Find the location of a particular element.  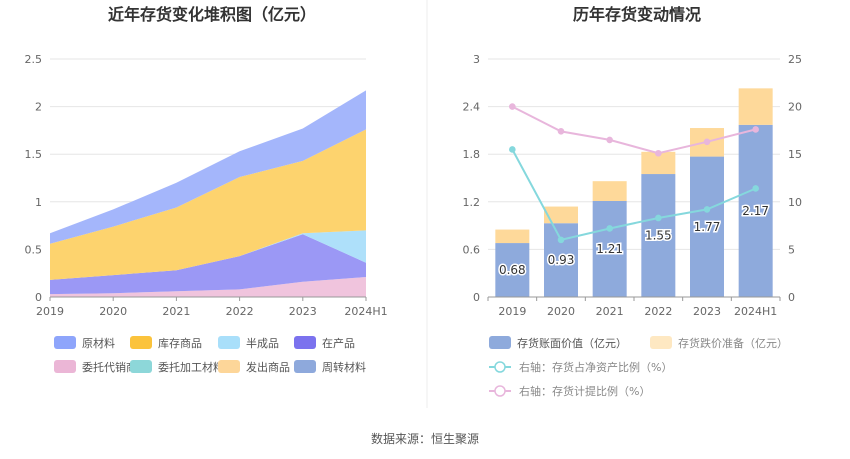

right-x-tick-label: 2023 is located at coordinates (707, 311).